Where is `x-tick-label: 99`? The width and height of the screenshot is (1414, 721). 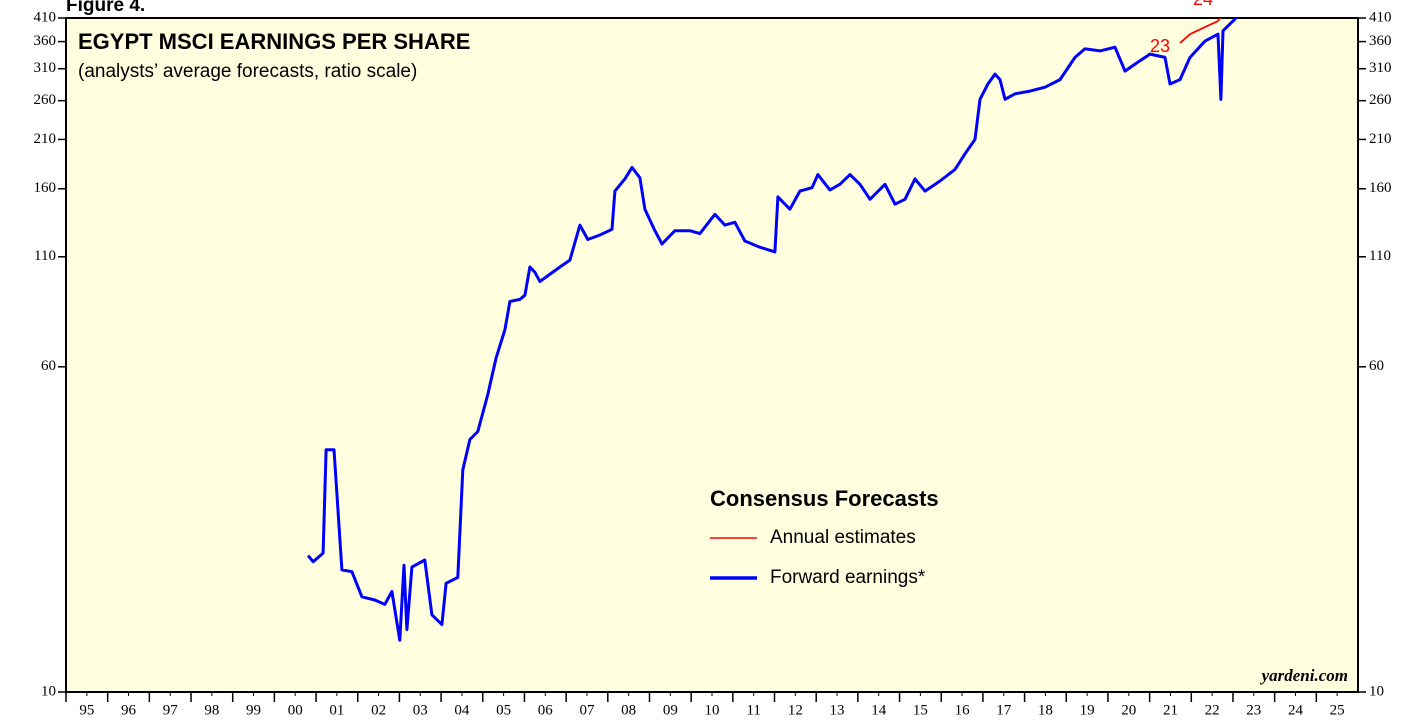 x-tick-label: 99 is located at coordinates (253, 710).